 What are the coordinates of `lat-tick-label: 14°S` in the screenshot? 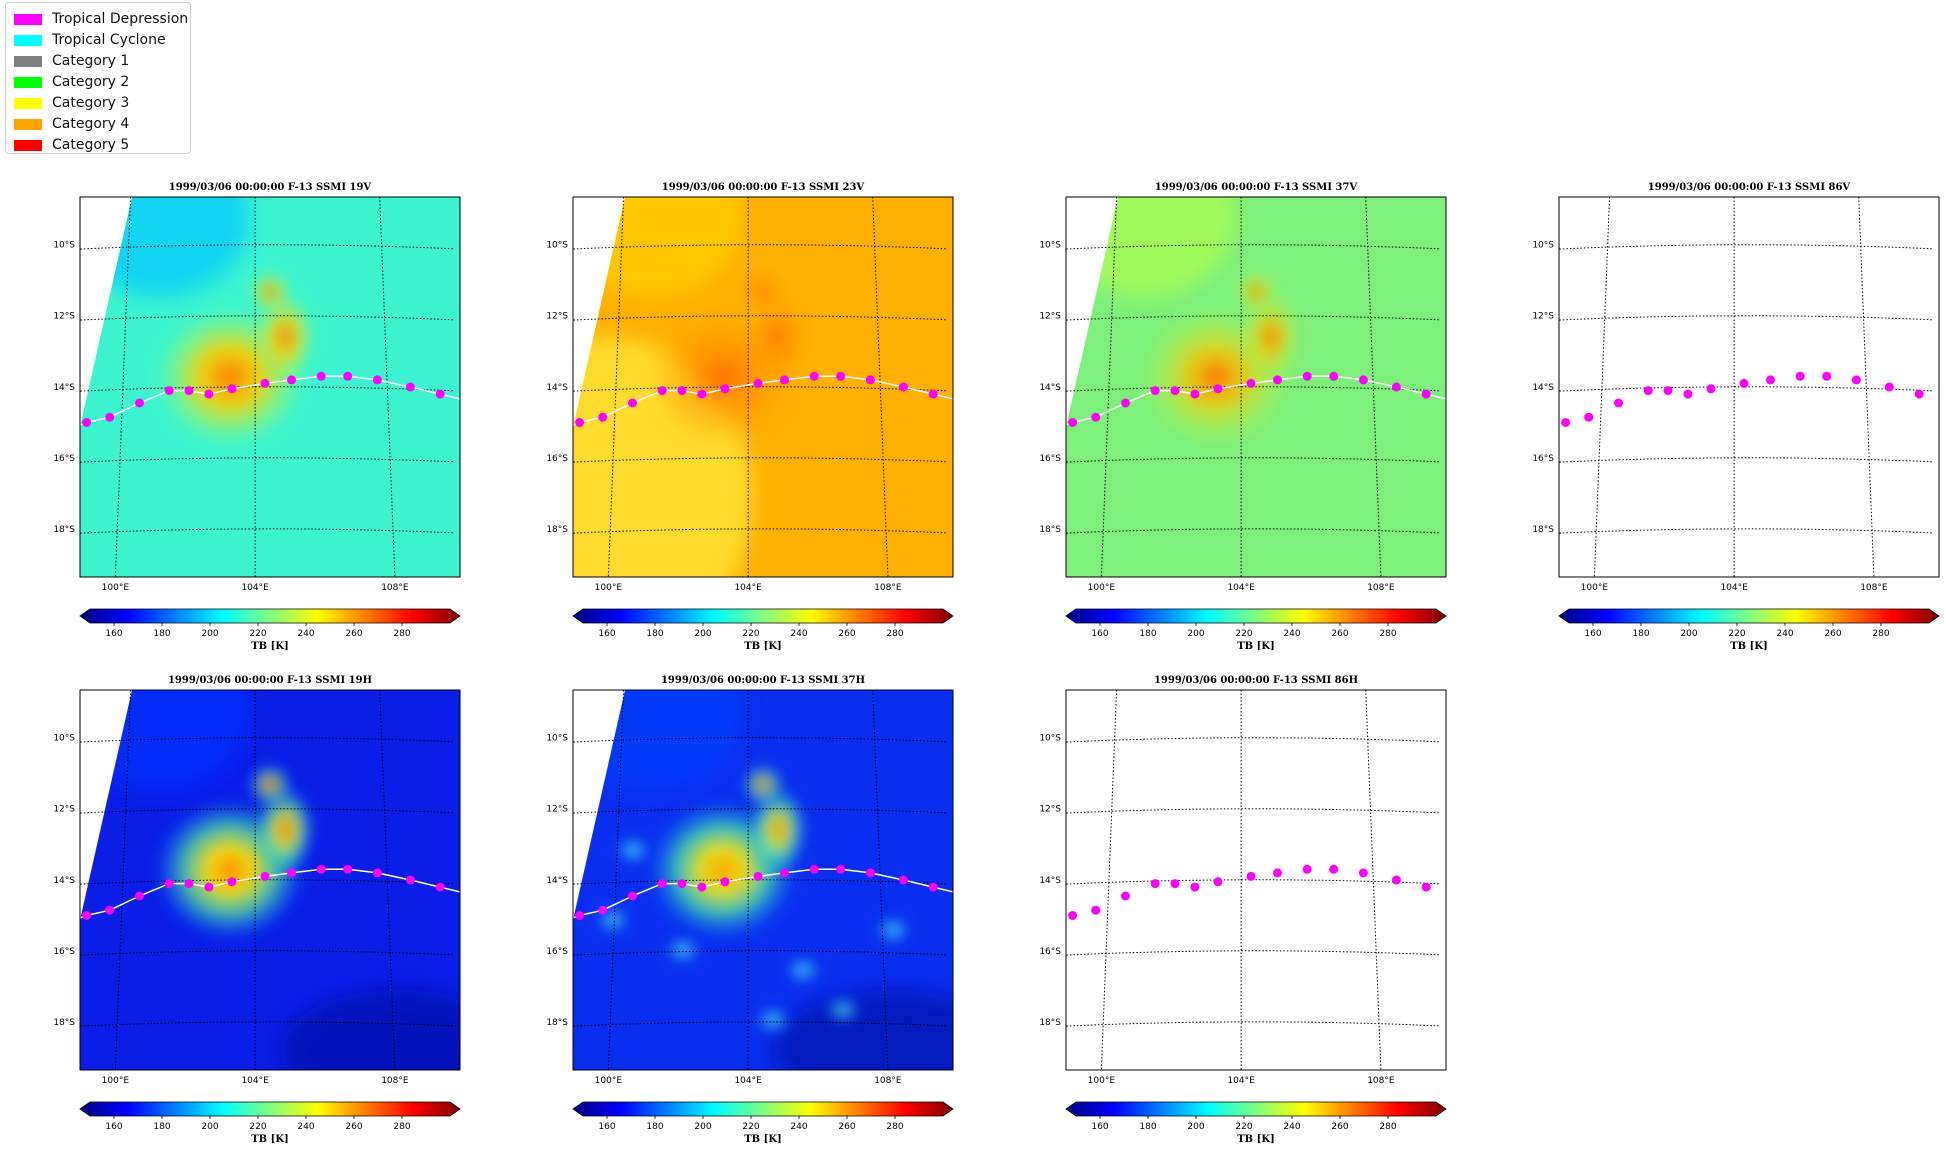 It's located at (557, 388).